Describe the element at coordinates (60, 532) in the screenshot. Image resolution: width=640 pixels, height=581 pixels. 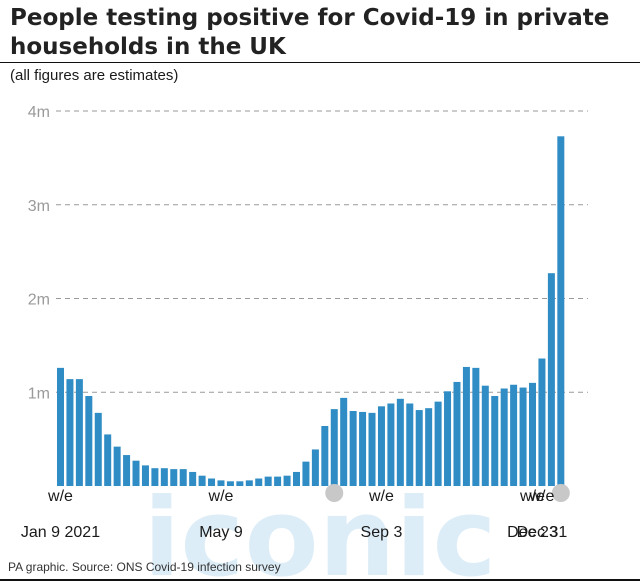
I see `x-tick-label: Jan 9 2021` at that location.